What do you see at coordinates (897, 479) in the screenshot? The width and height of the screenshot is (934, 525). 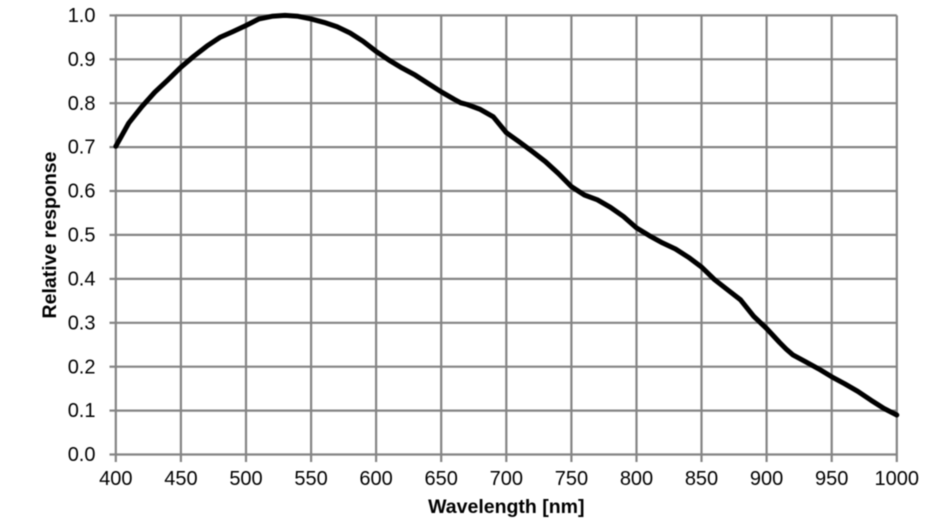 I see `svg-text: 1000` at bounding box center [897, 479].